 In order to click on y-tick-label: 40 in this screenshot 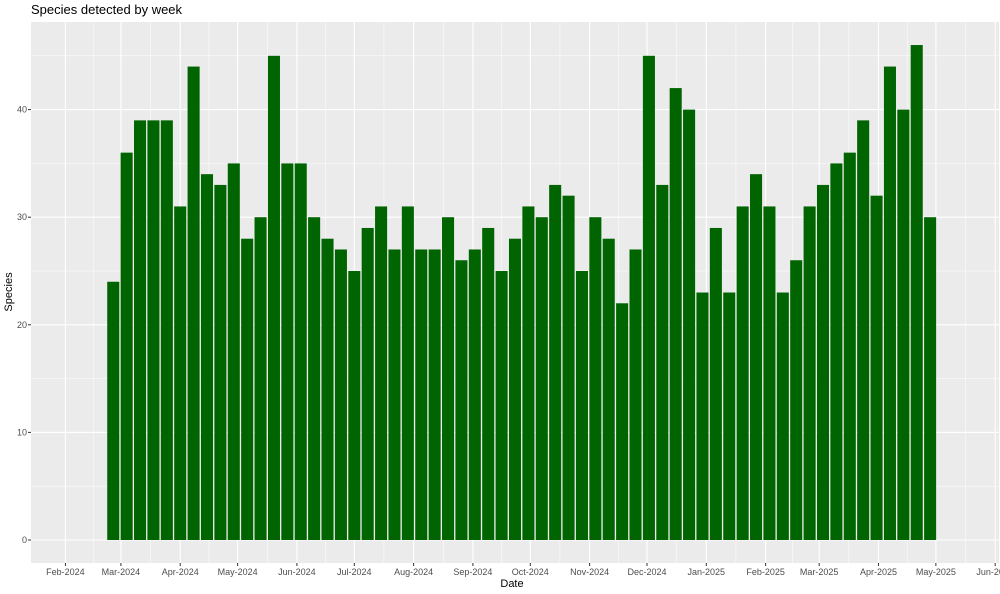, I will do `click(22, 110)`.